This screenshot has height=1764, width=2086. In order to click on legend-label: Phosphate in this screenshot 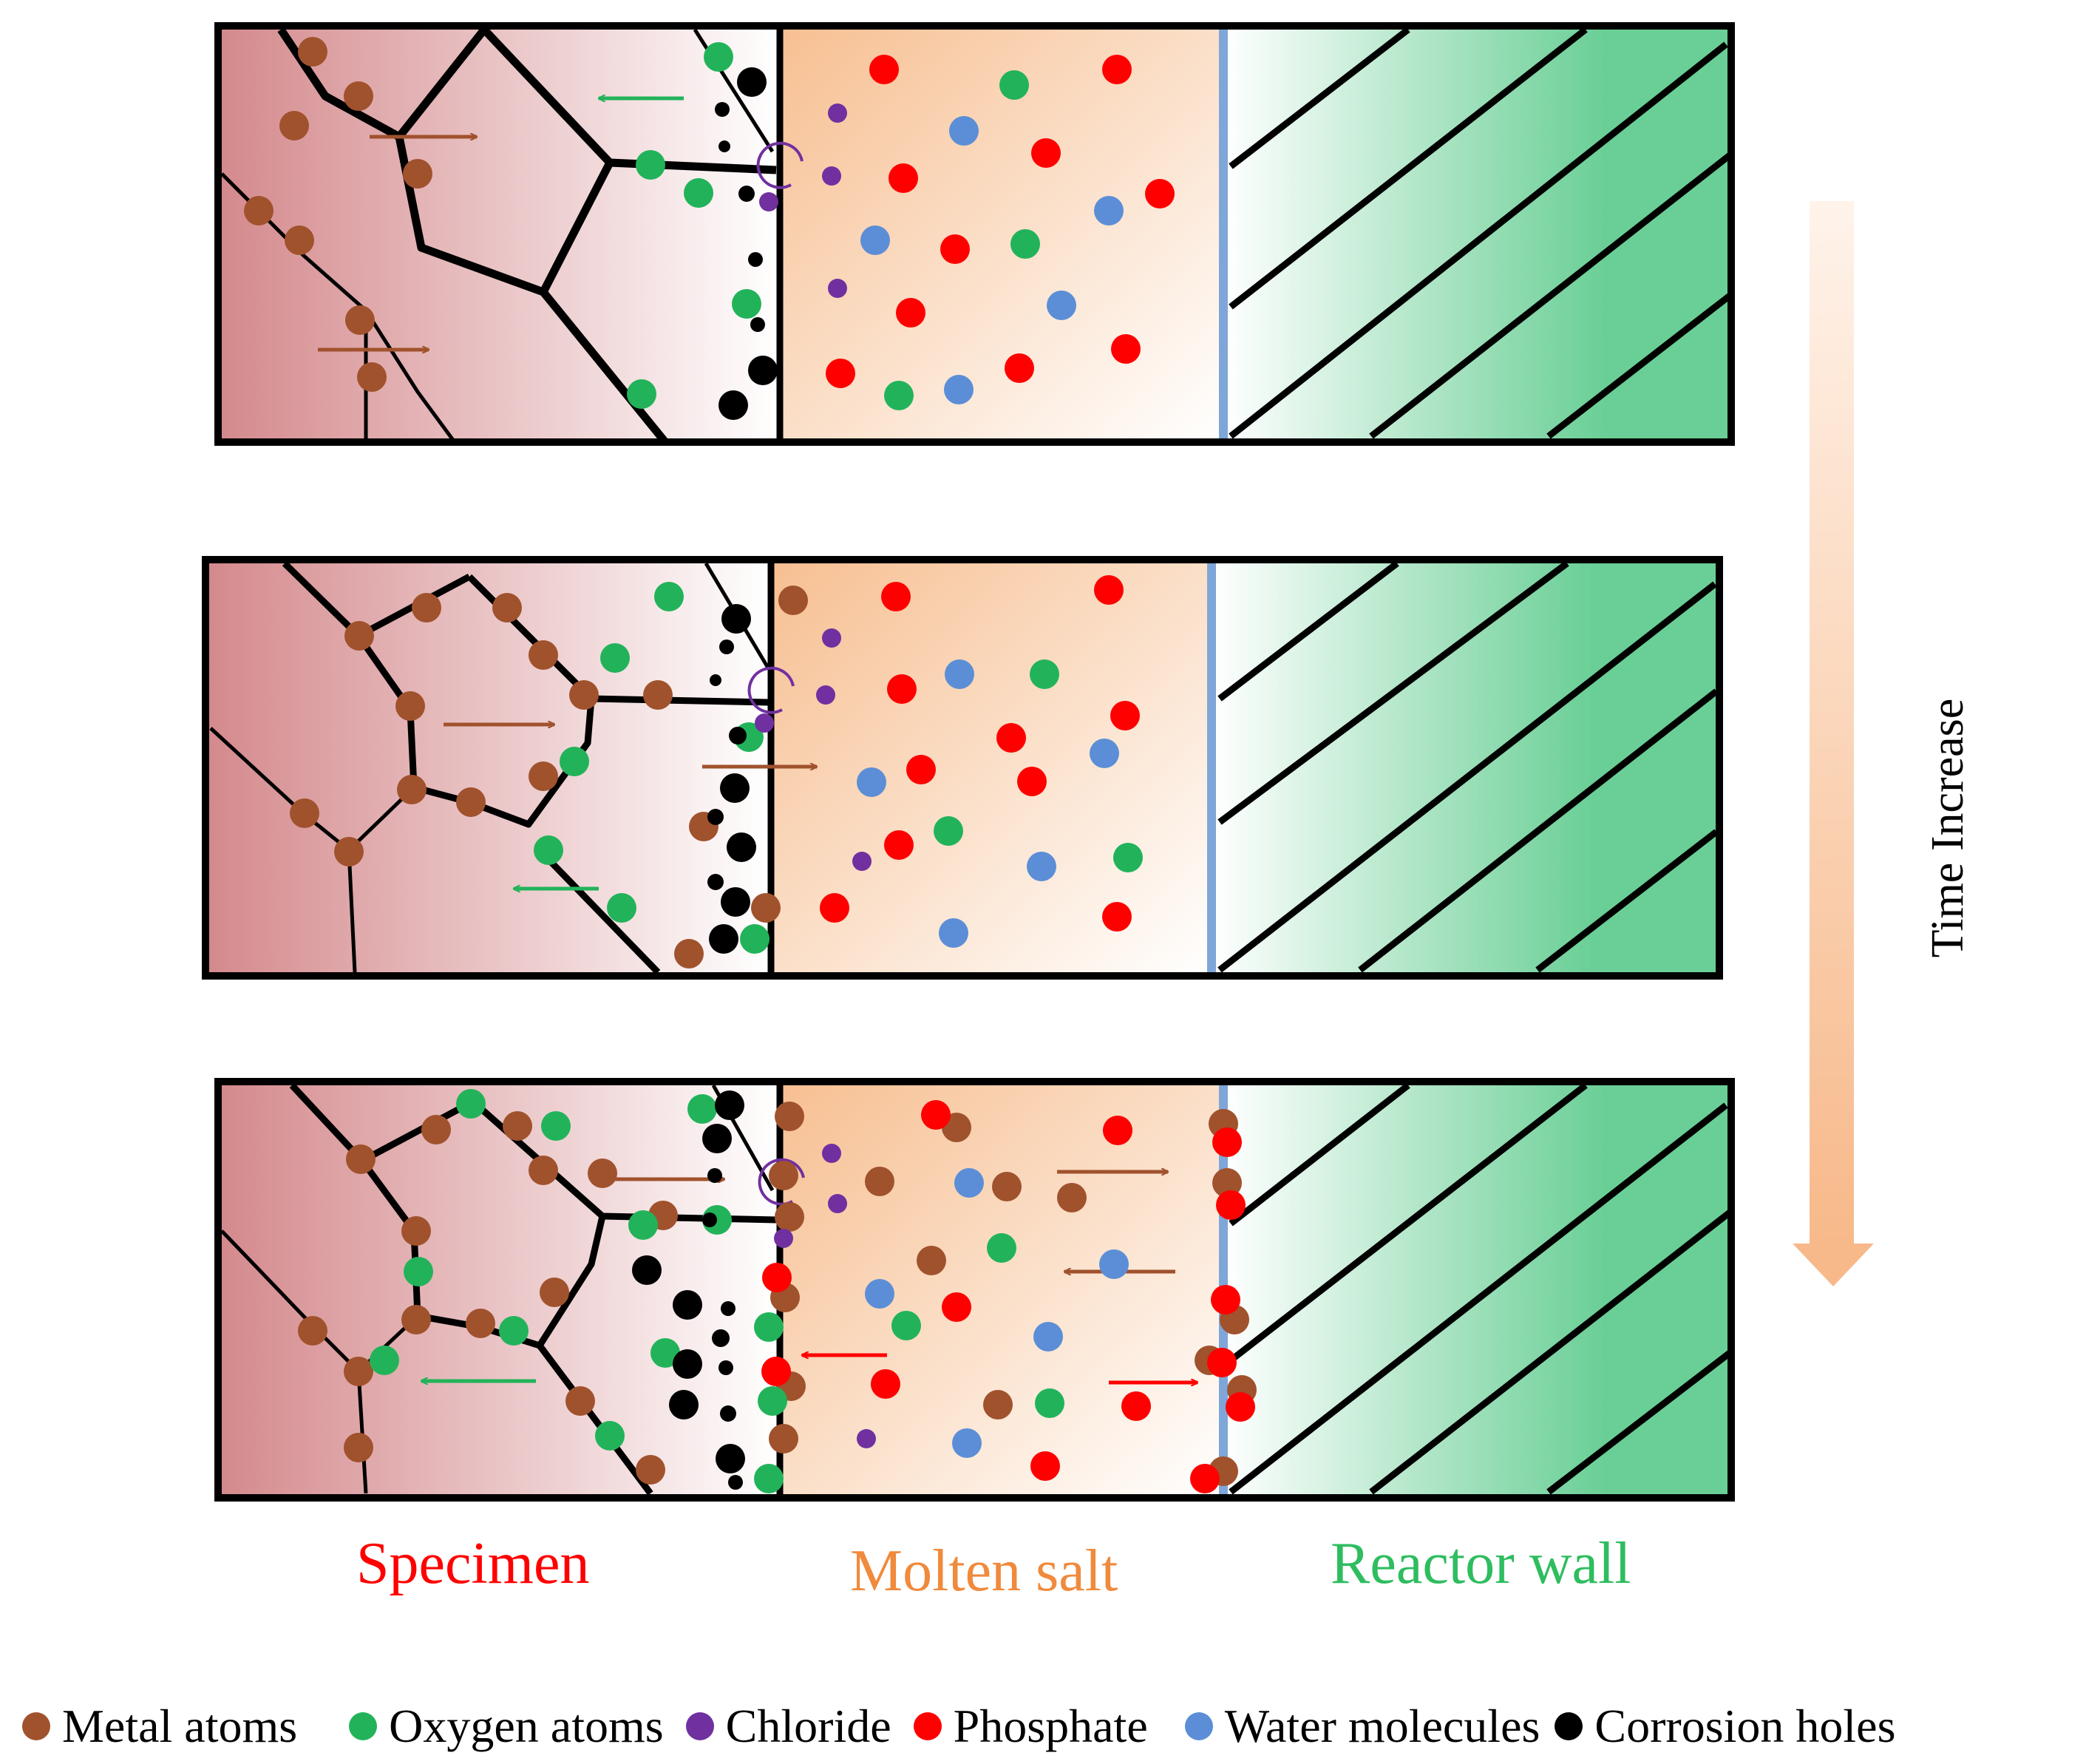, I will do `click(1050, 1726)`.